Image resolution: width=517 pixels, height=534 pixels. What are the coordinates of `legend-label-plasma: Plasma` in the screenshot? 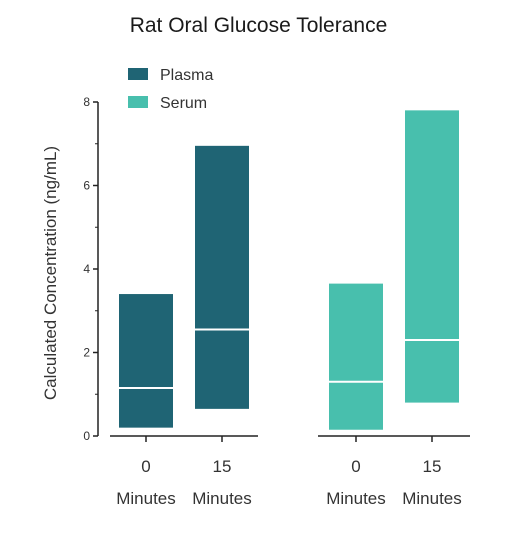 It's located at (186, 75).